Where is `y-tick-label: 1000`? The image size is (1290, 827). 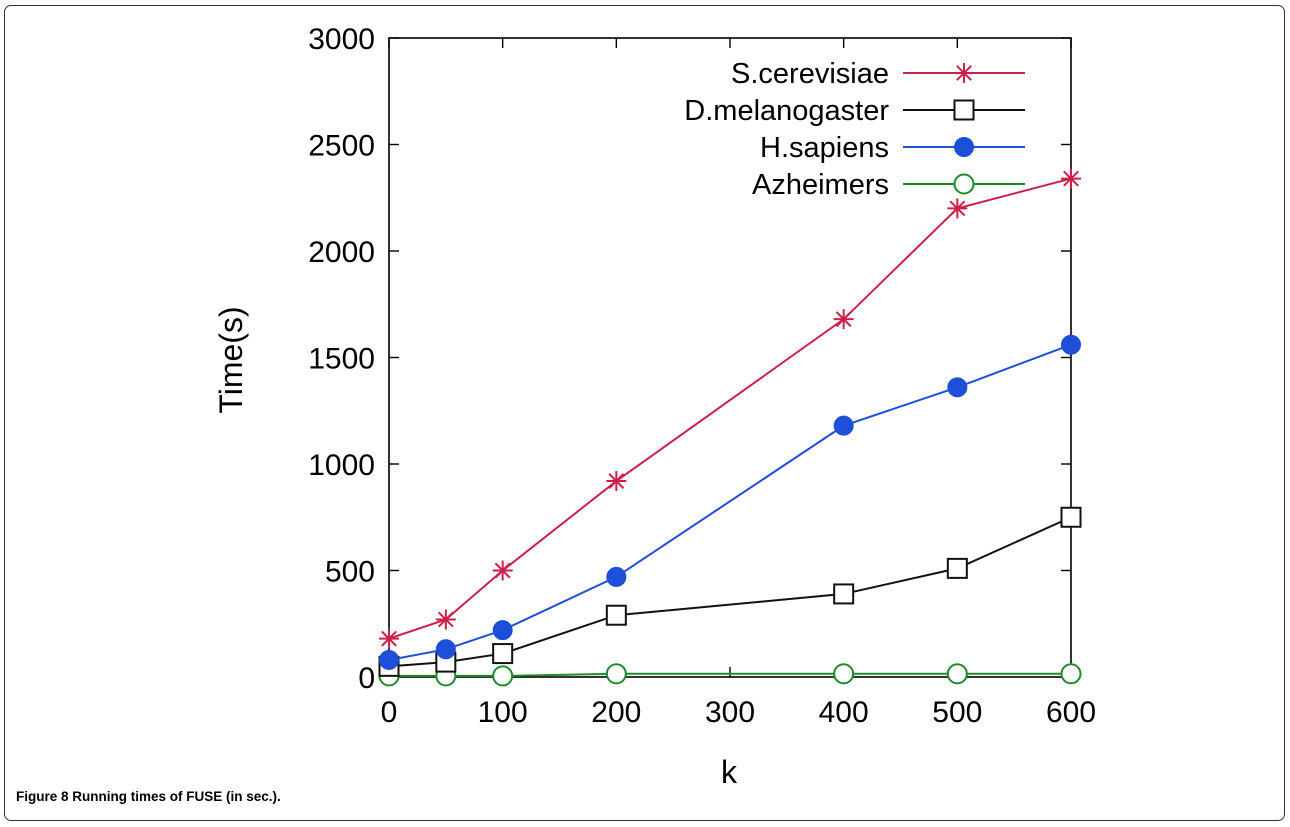 y-tick-label: 1000 is located at coordinates (341, 465).